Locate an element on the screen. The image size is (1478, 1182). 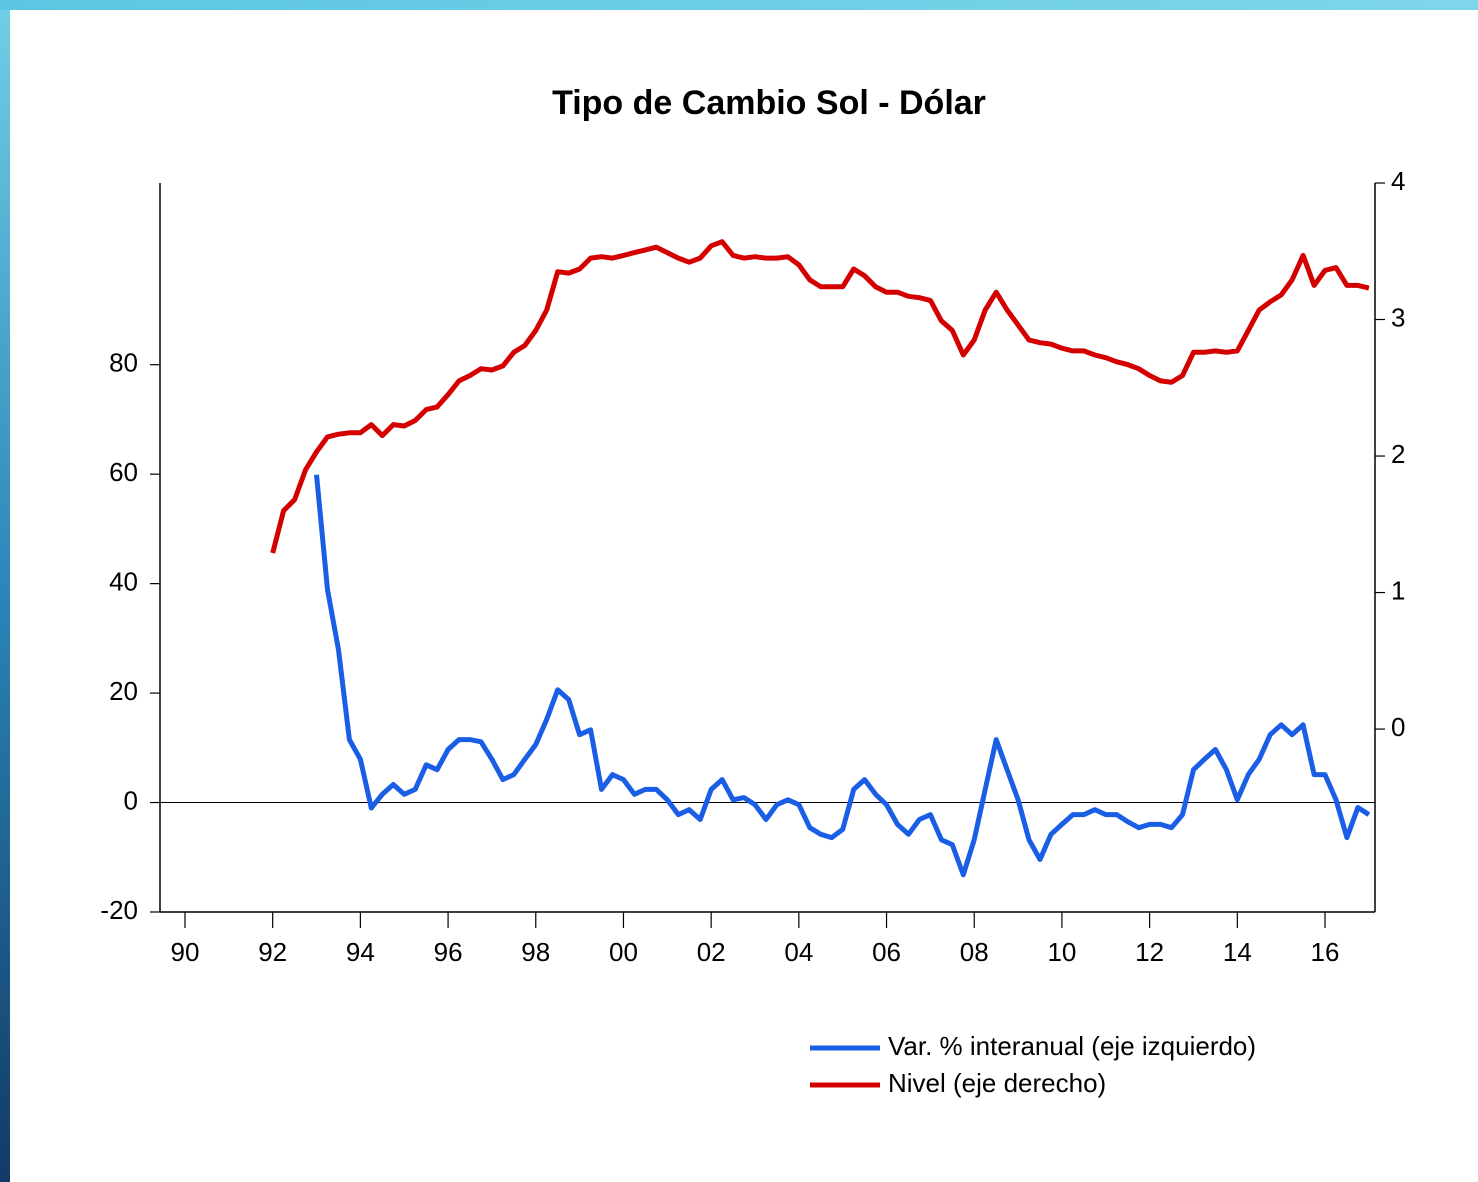
x-tick-label: 12 is located at coordinates (1149, 952).